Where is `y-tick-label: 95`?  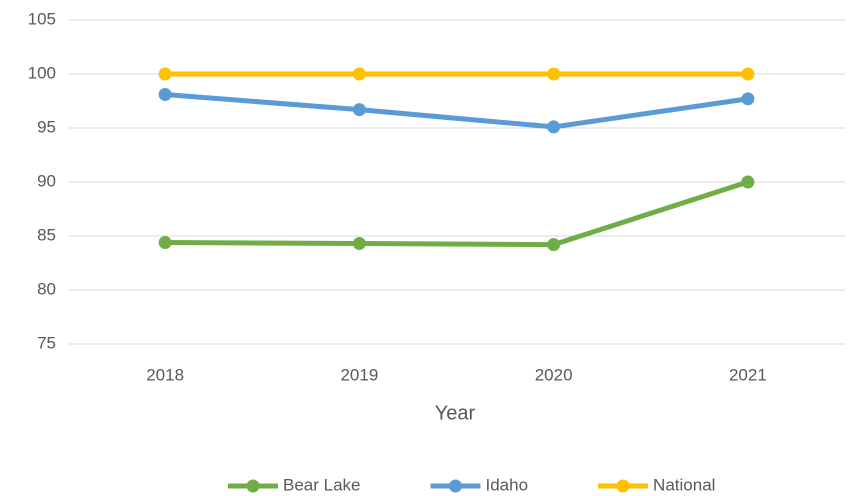 y-tick-label: 95 is located at coordinates (46, 126).